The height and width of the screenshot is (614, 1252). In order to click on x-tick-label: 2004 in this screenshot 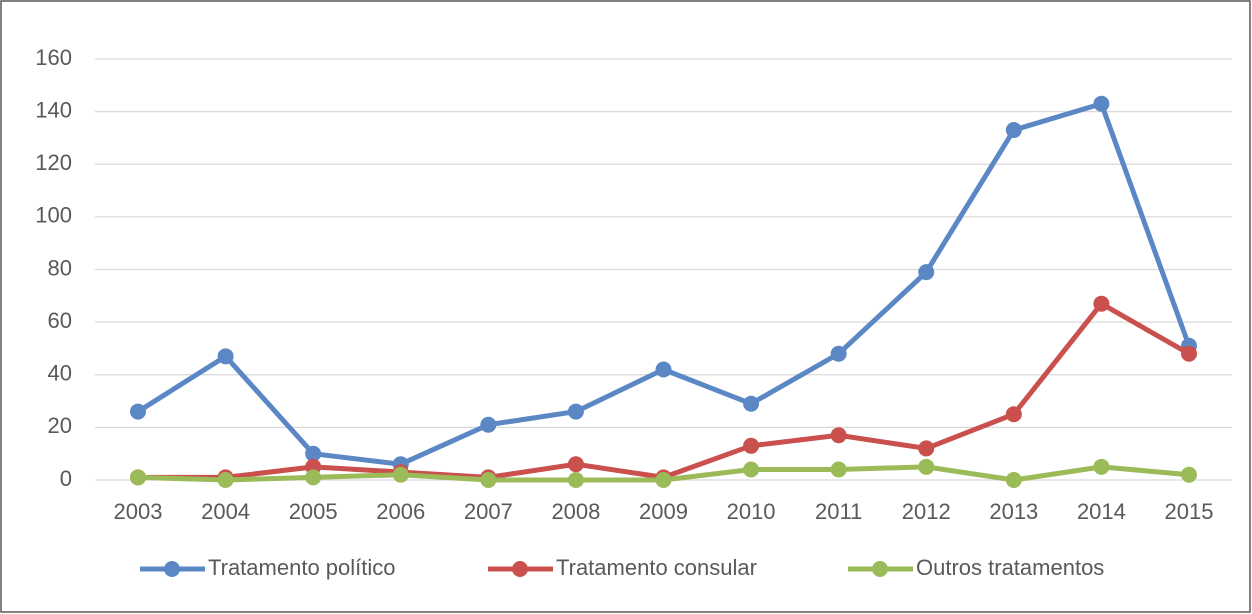, I will do `click(225, 511)`.